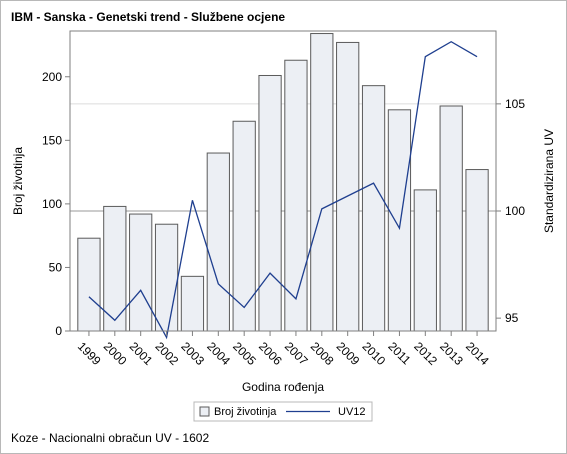  I want to click on x-tick-label-2009: 2009, so click(348, 353).